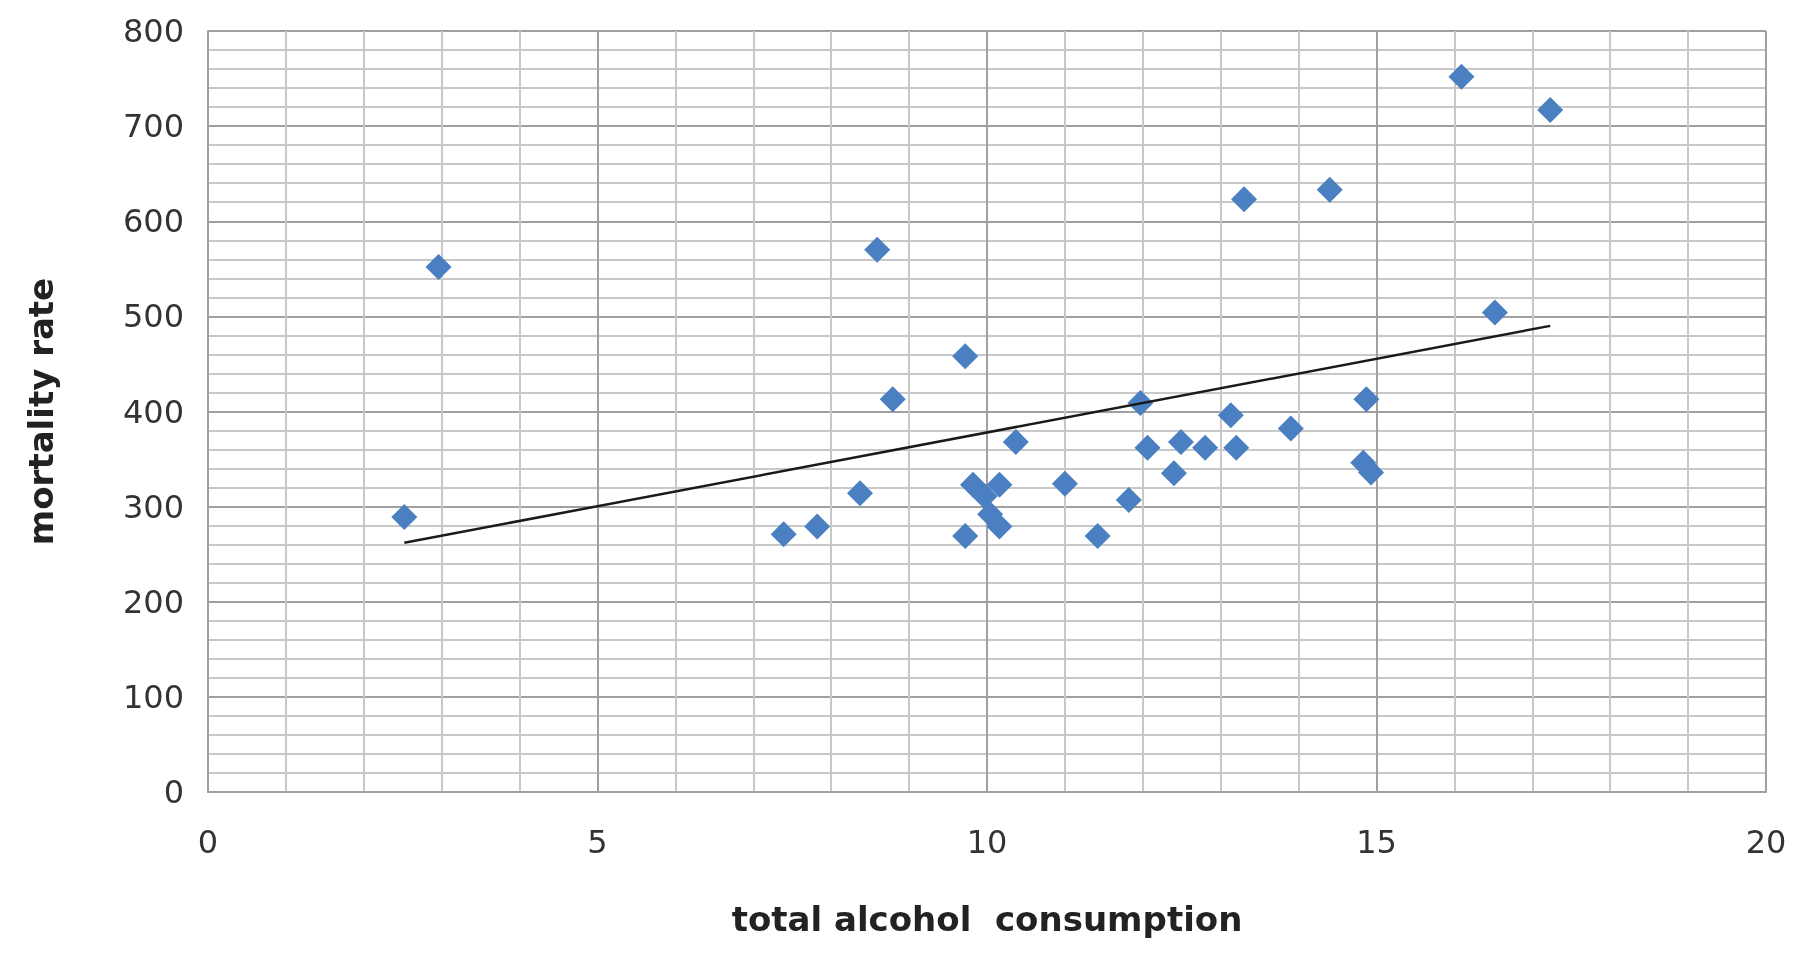 The width and height of the screenshot is (1810, 978). I want to click on x-tick-label: 5, so click(597, 842).